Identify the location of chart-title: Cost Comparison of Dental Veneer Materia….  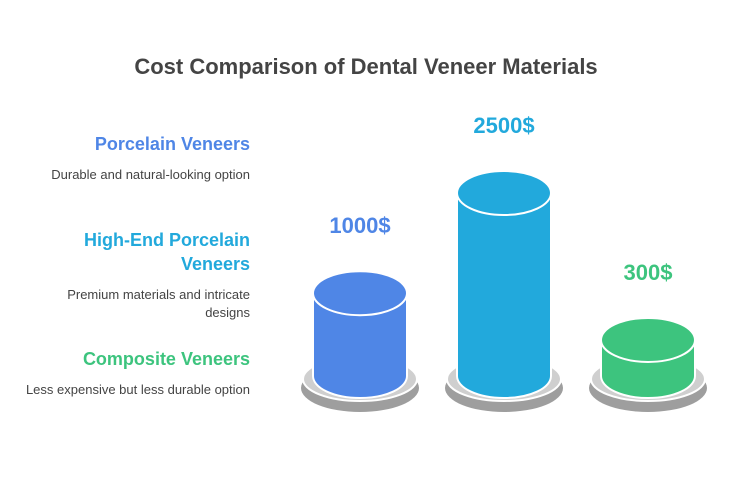
(365, 66).